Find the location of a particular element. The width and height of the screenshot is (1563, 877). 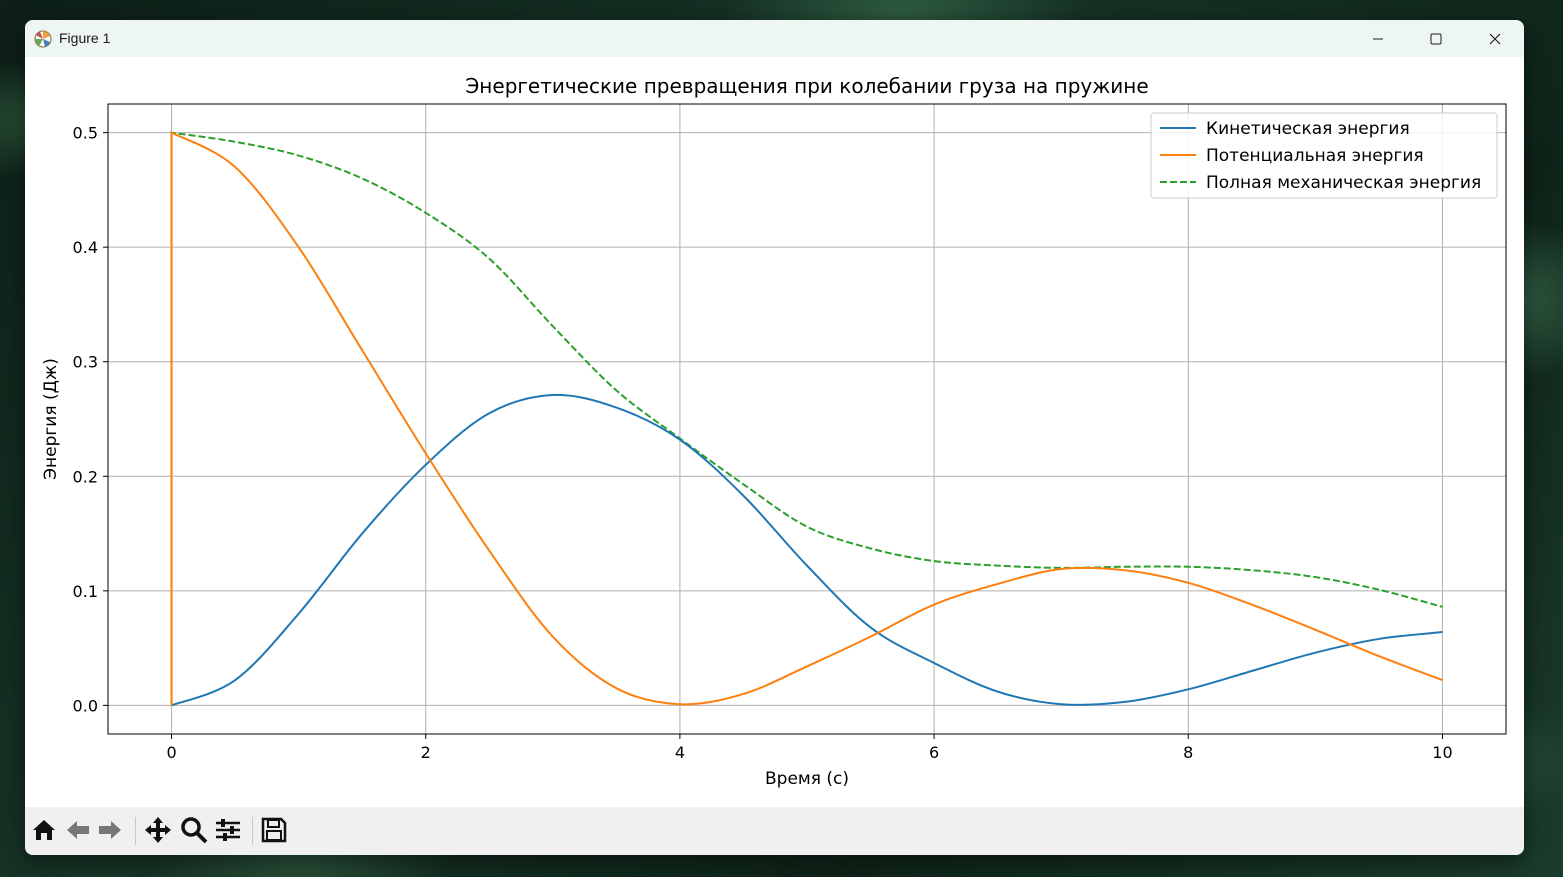

y-tick-label: 0.3 is located at coordinates (85, 362).